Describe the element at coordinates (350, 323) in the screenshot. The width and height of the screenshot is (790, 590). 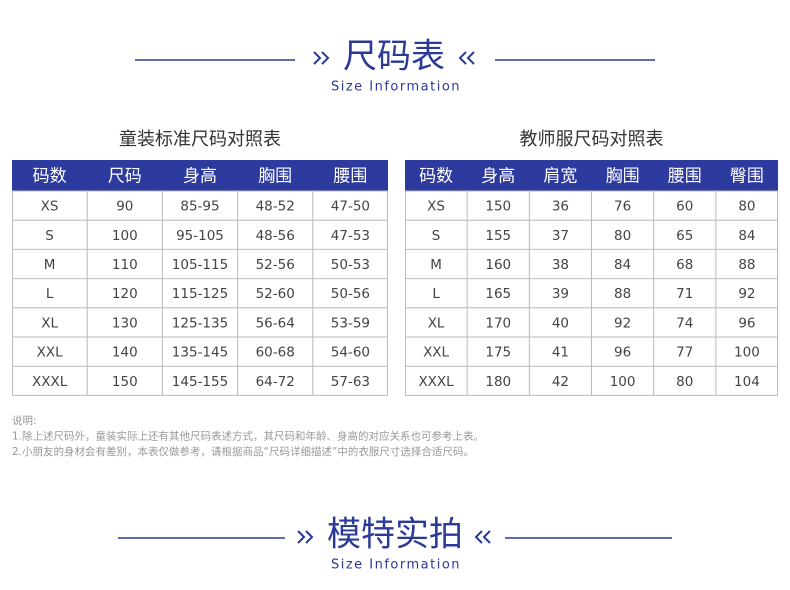
I see `cell: 53-59` at that location.